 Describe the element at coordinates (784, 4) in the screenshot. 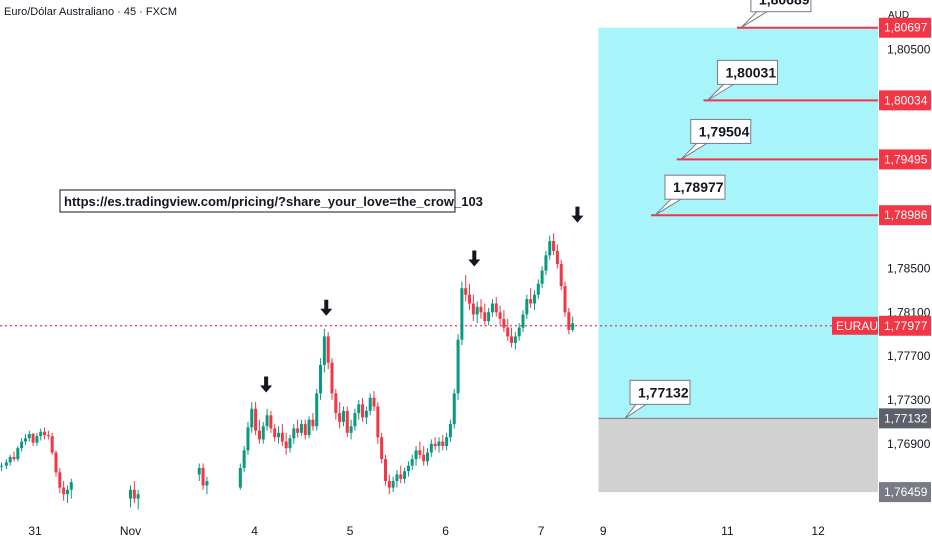

I see `callout-label: 1,80689` at that location.